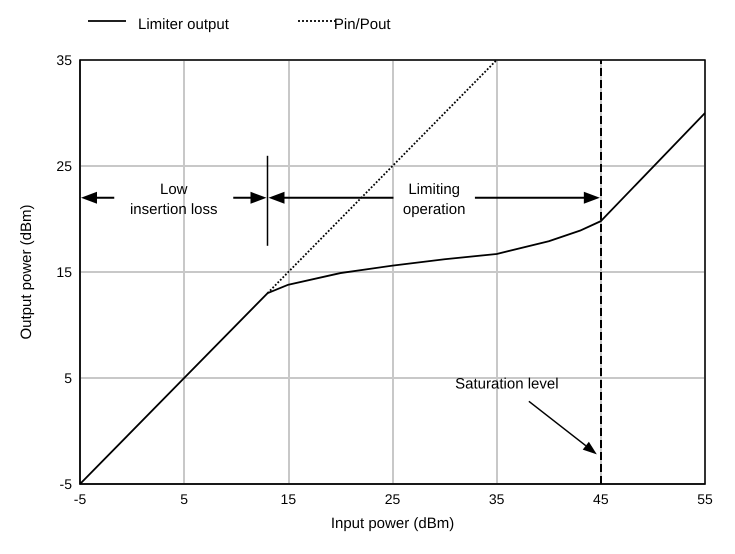  I want to click on annotation: Low insertion loss, so click(174, 199).